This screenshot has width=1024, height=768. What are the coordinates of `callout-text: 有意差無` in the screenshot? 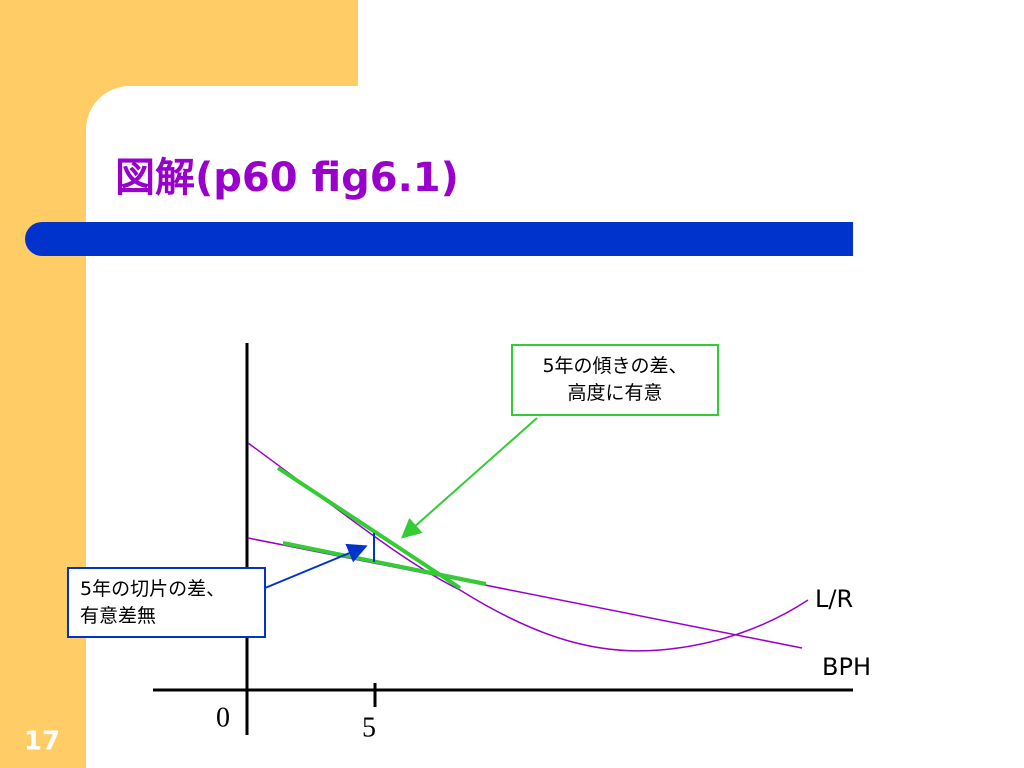 It's located at (118, 616).